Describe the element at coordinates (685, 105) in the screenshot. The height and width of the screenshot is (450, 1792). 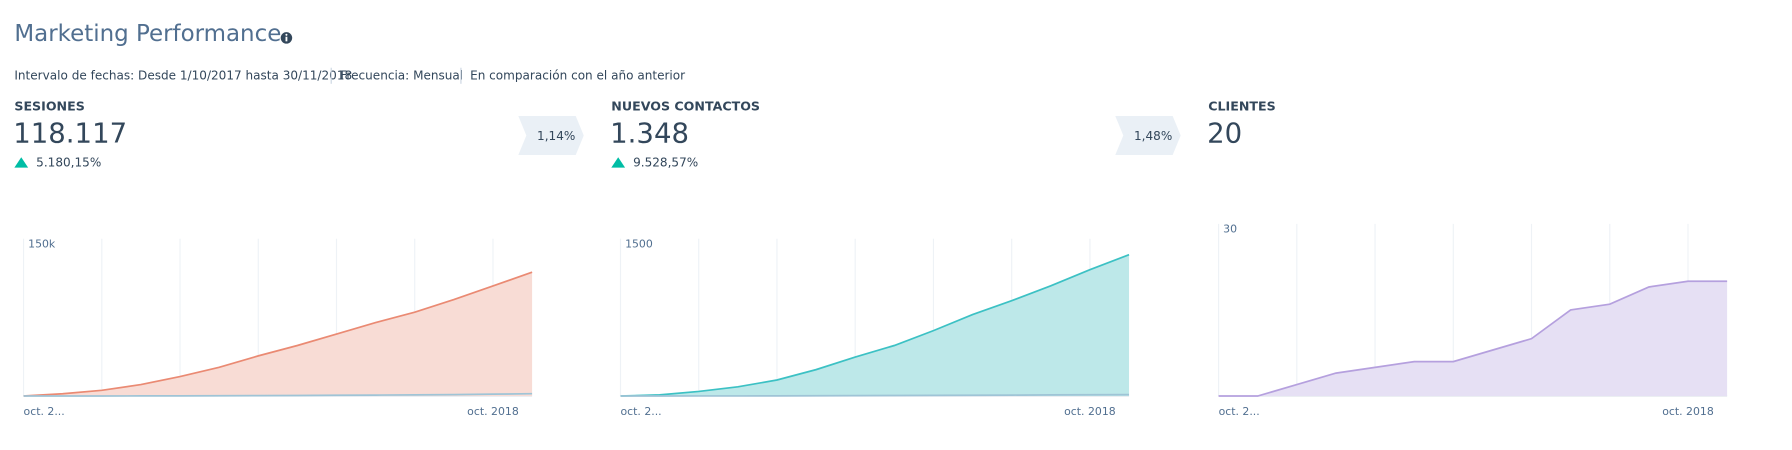
I see `kpi-label: NUEVOS CONTACTOS` at that location.